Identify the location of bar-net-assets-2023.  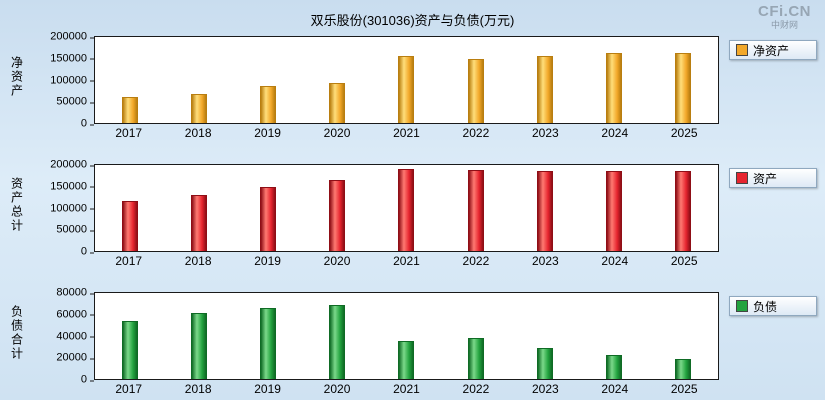
(544, 89).